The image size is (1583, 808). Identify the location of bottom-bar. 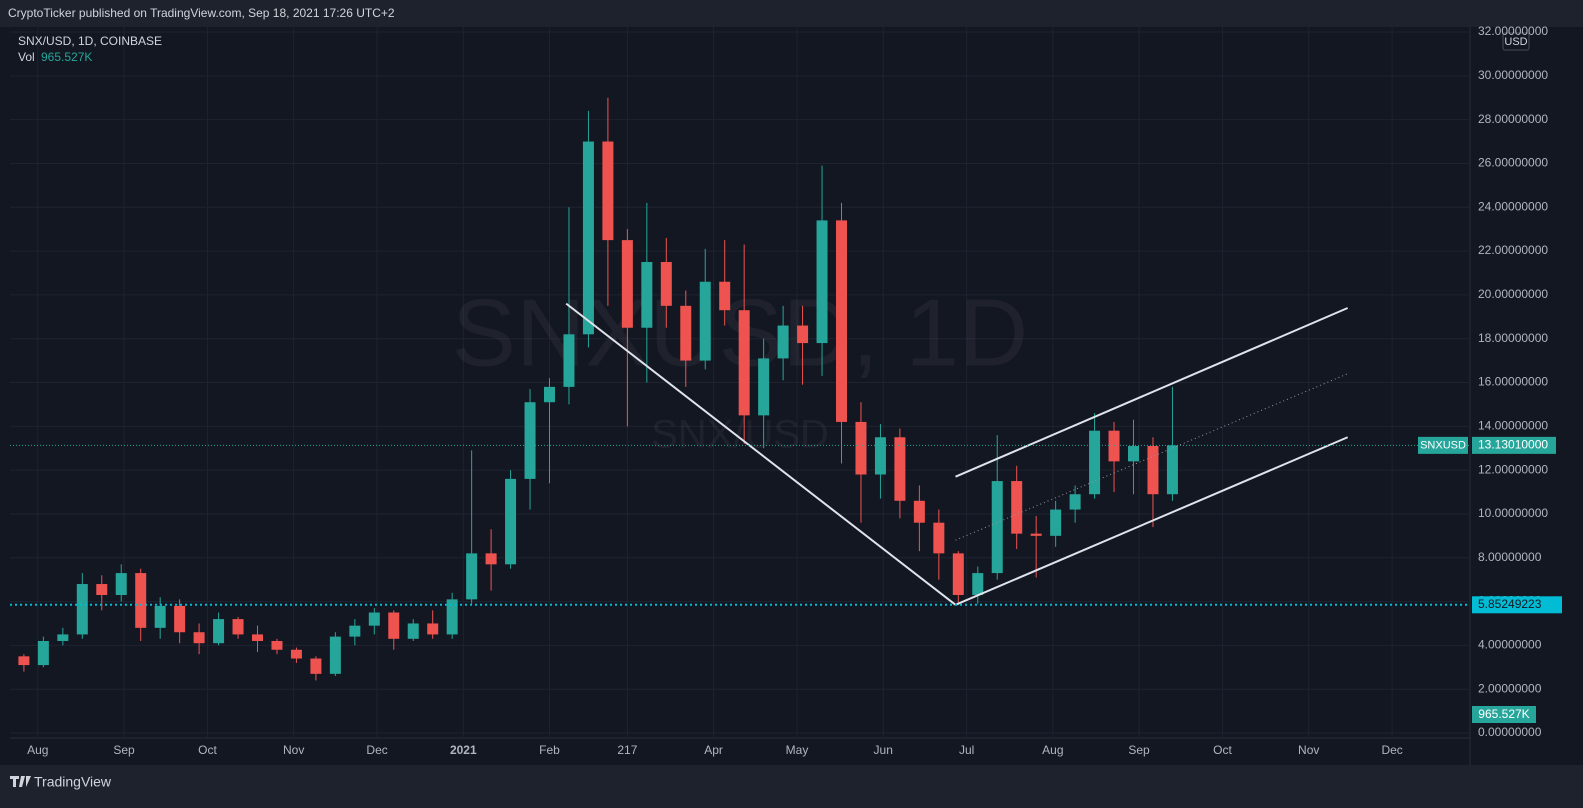
(791, 786).